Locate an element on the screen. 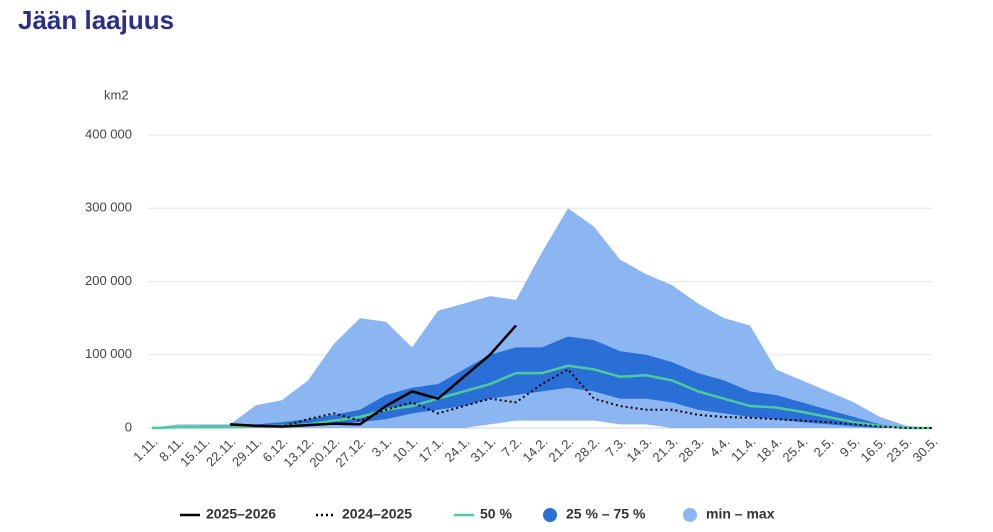  x-tick-label: 28.2. is located at coordinates (586, 449).